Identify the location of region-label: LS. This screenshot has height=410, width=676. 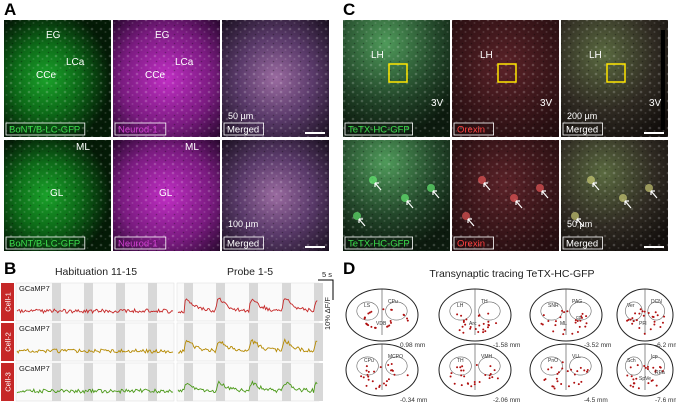
(367, 306).